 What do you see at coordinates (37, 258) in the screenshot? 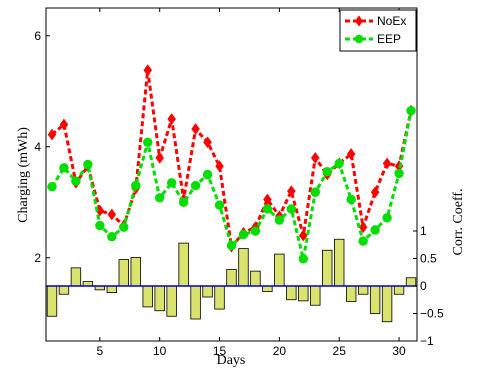
I see `y-tick-label: 2` at bounding box center [37, 258].